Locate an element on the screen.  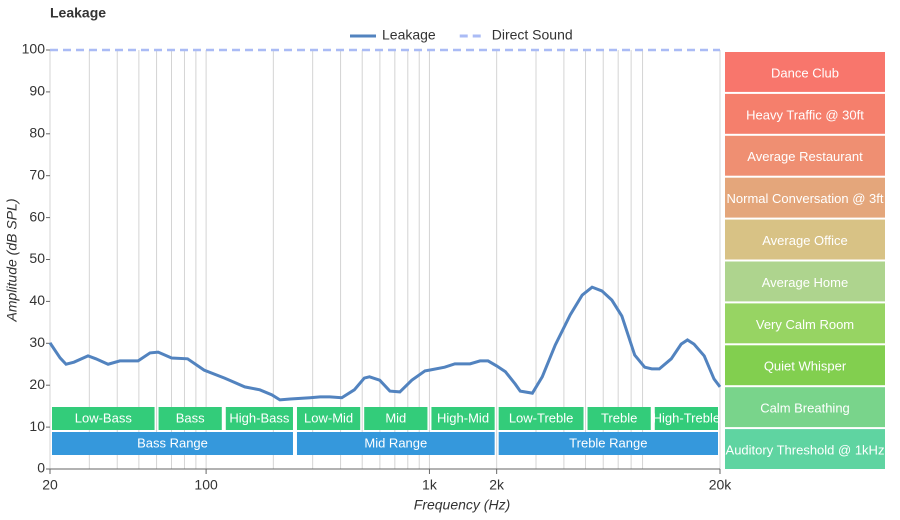
x-axis-label: Frequency (Hz) is located at coordinates (462, 505).